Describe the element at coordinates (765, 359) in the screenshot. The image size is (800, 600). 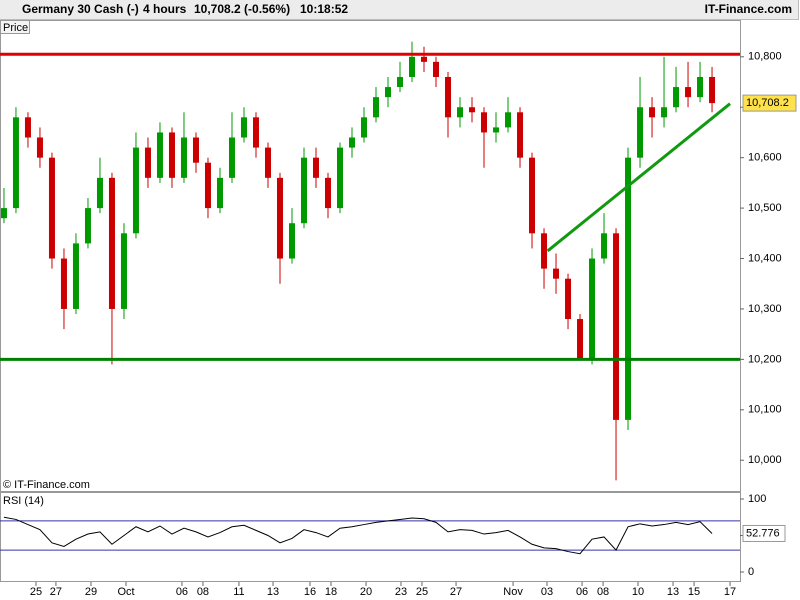
I see `y-tick-label: 10,200` at that location.